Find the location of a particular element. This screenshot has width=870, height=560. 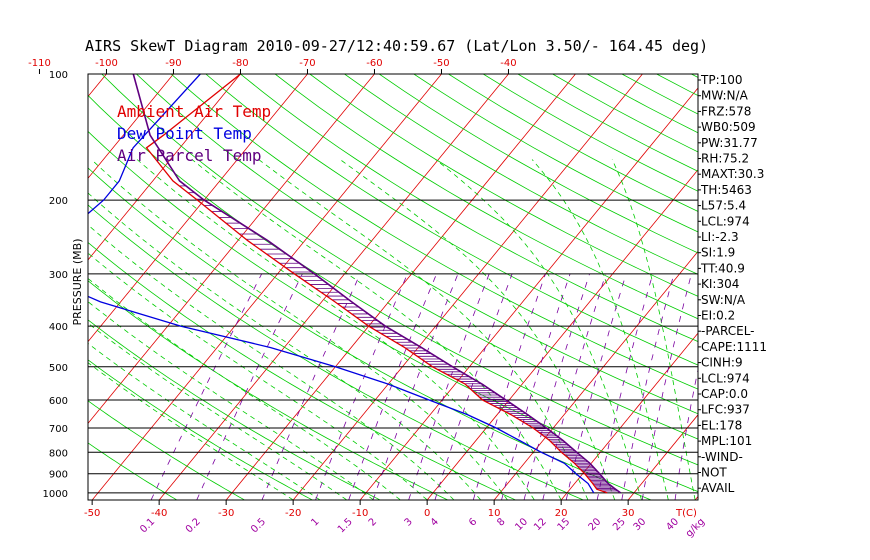

pressure-tick-label: 900 is located at coordinates (58, 475).